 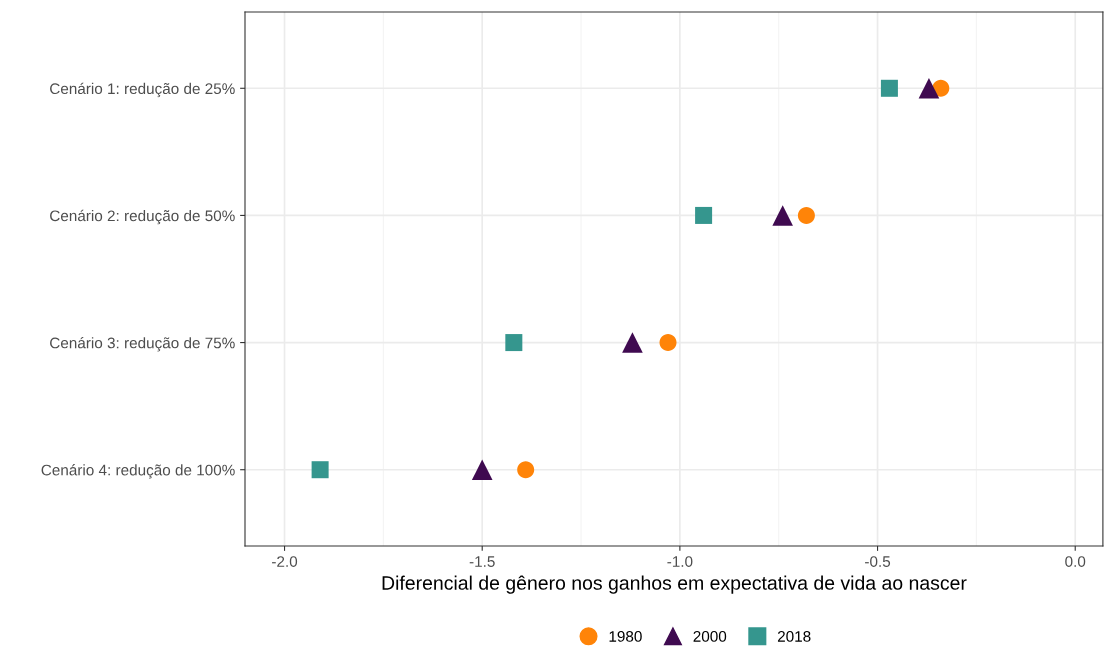 I want to click on x-tick-label: -2.0, so click(x=285, y=561).